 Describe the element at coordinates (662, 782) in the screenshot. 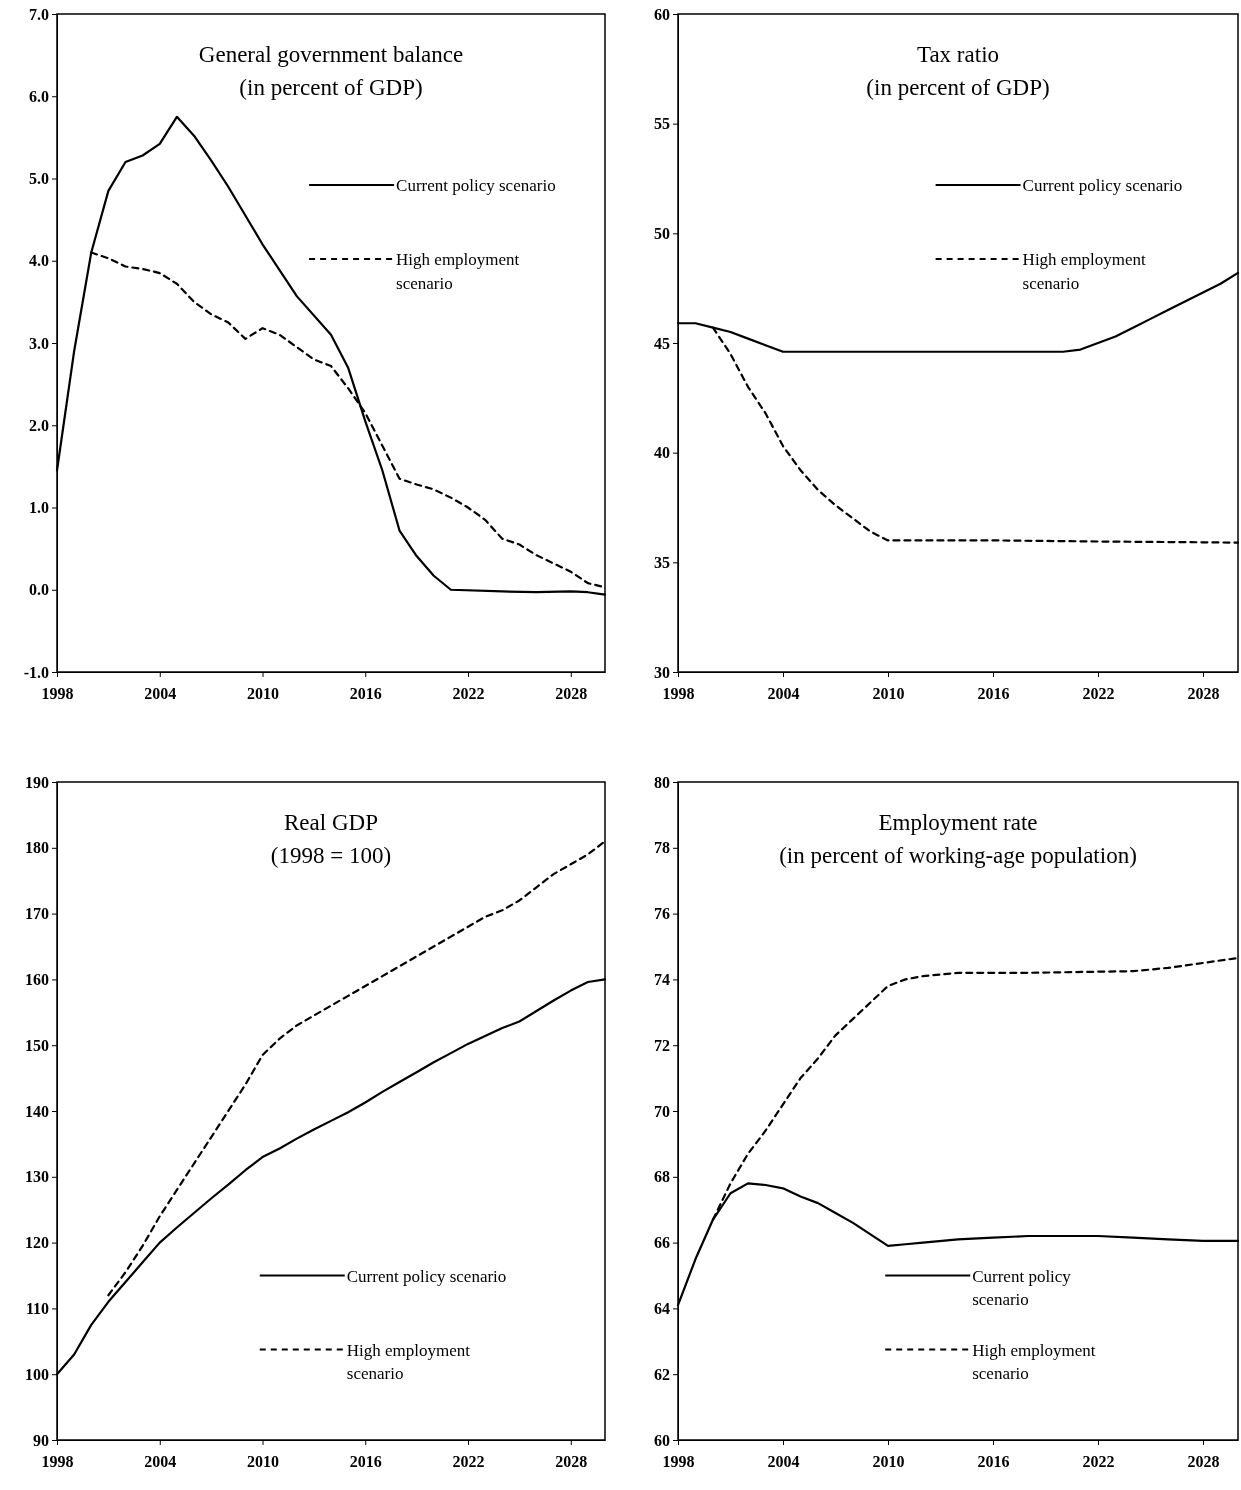

I see `y-tick-label: 80` at that location.